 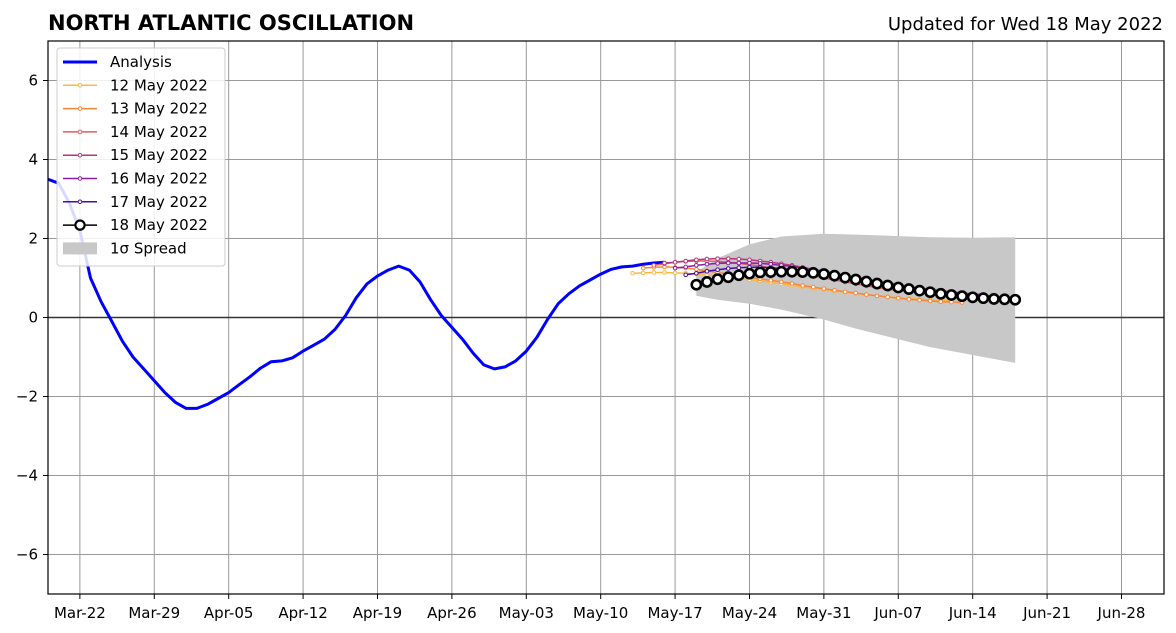 I want to click on y-tick-label: −6, so click(x=27, y=555).